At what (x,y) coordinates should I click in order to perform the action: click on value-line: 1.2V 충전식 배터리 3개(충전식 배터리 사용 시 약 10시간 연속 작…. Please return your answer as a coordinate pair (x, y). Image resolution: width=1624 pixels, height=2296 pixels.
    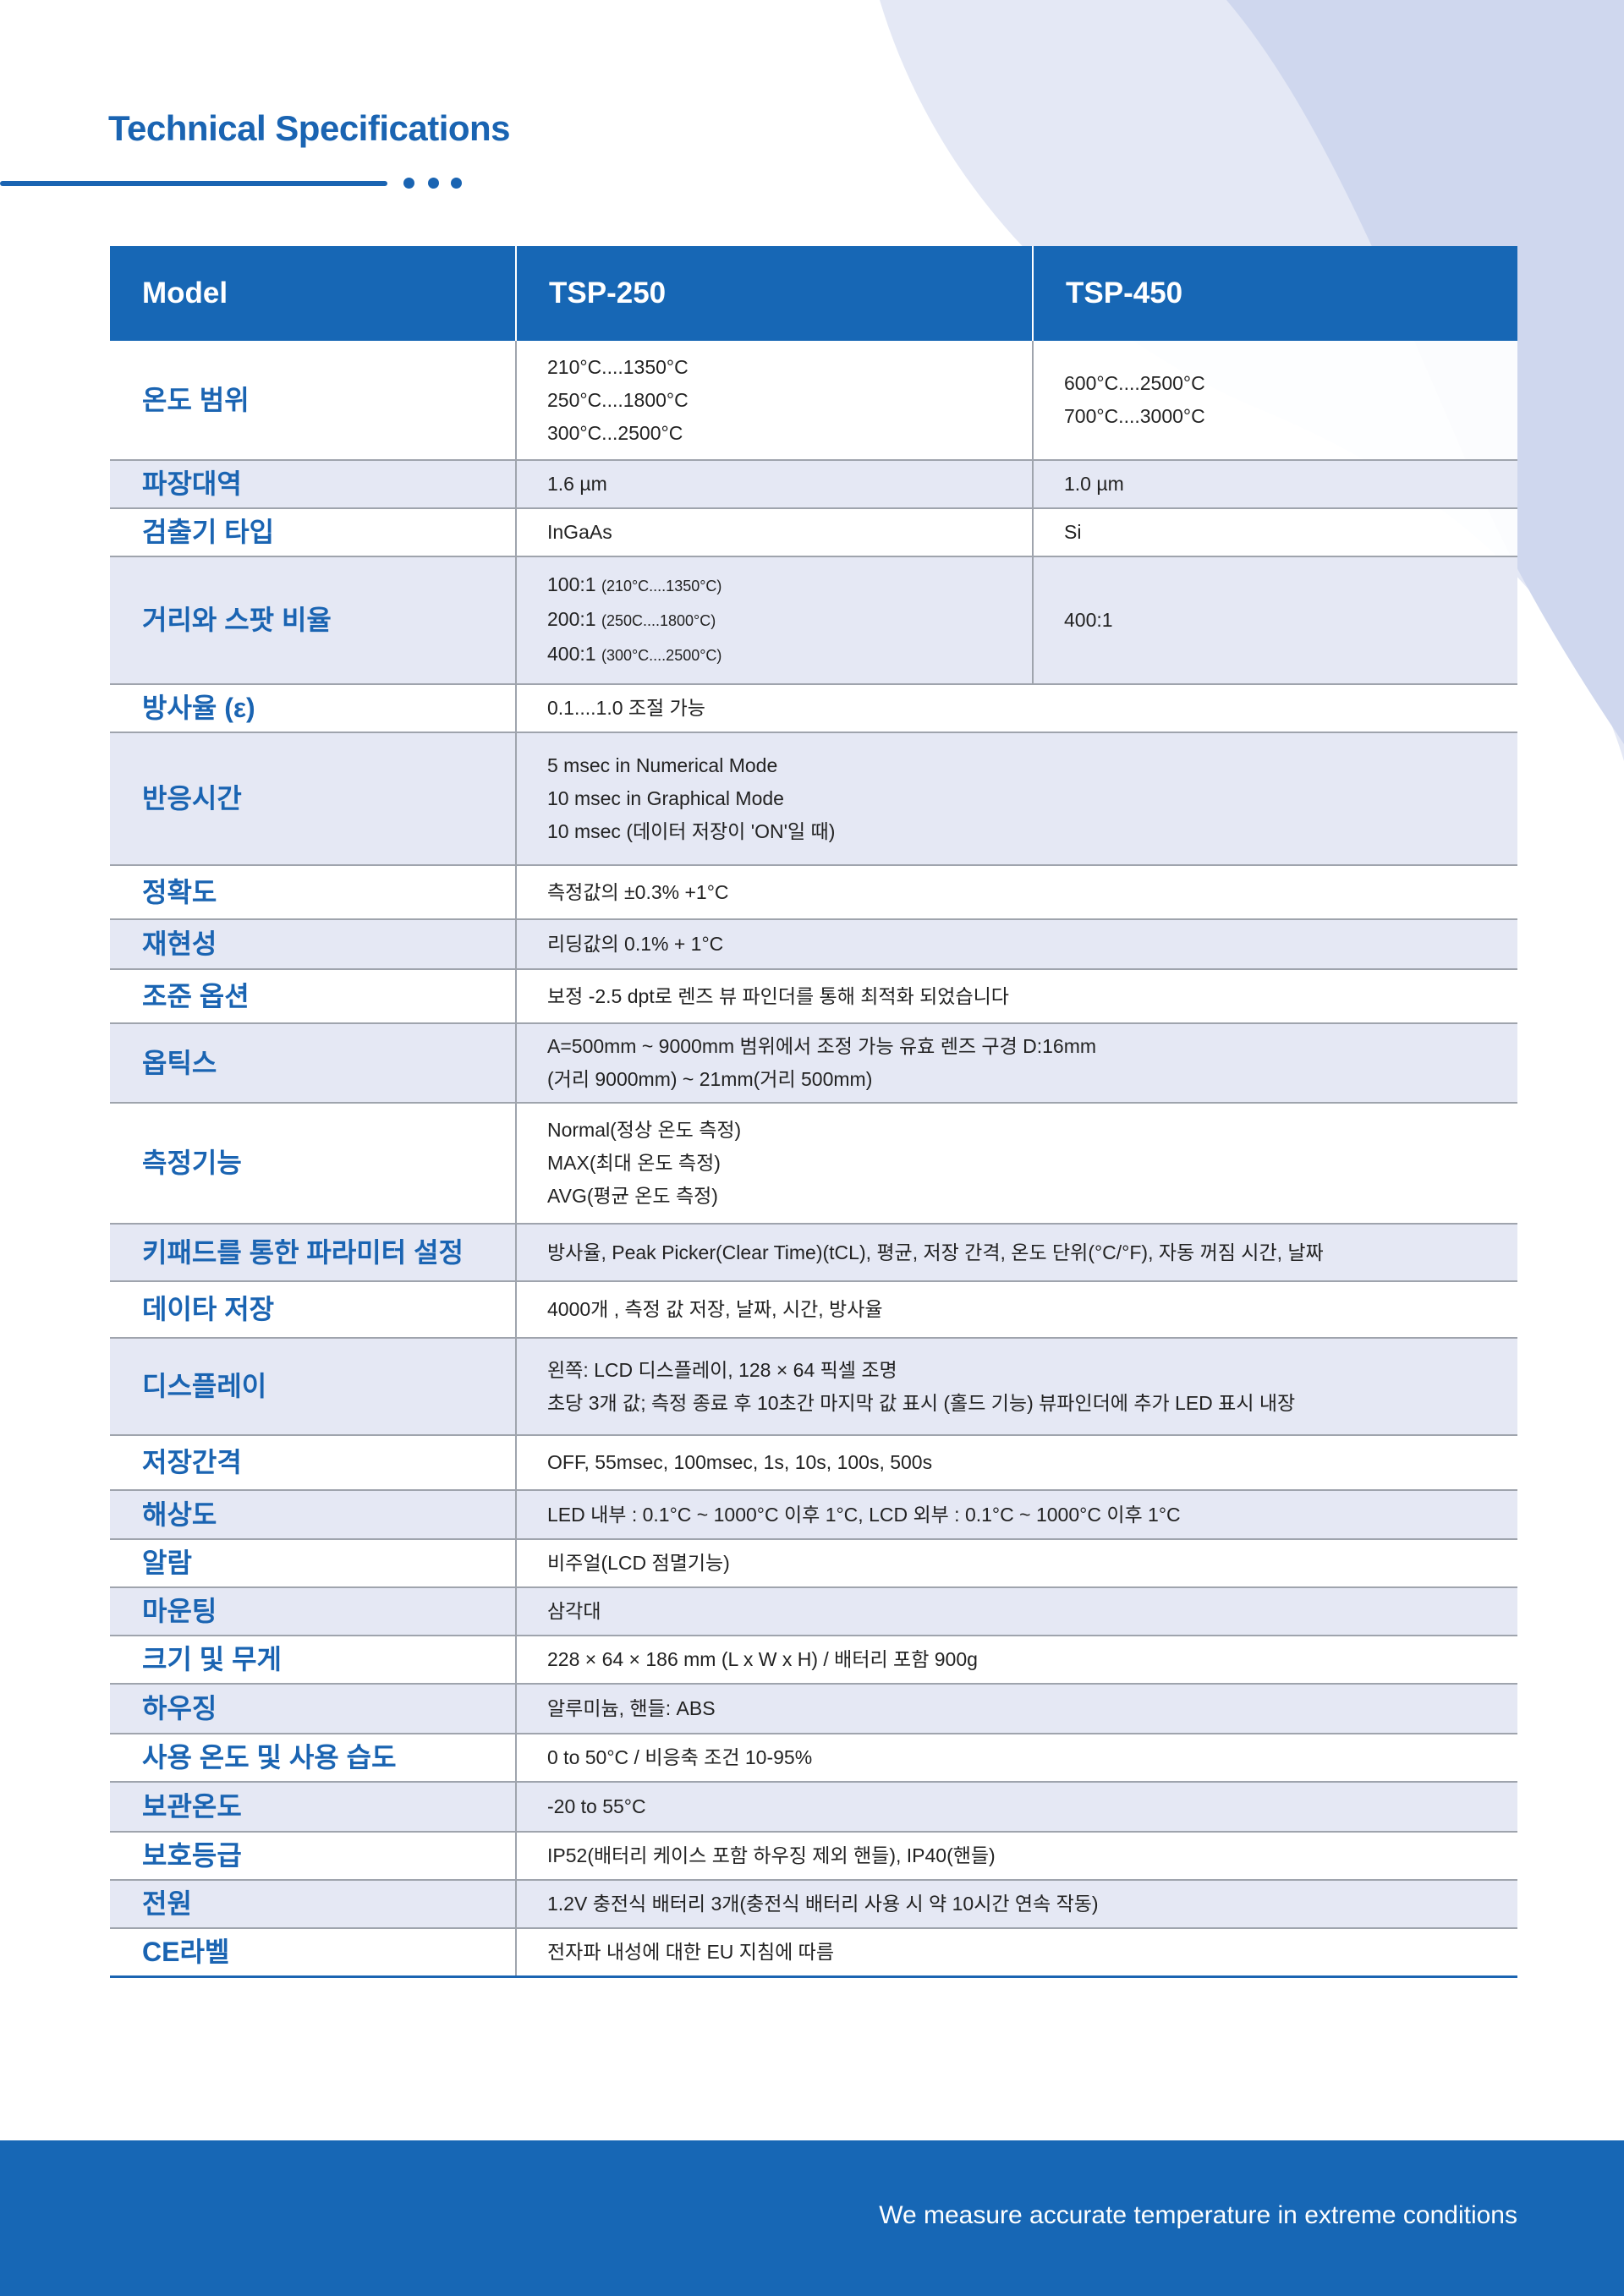
    Looking at the image, I should click on (823, 1904).